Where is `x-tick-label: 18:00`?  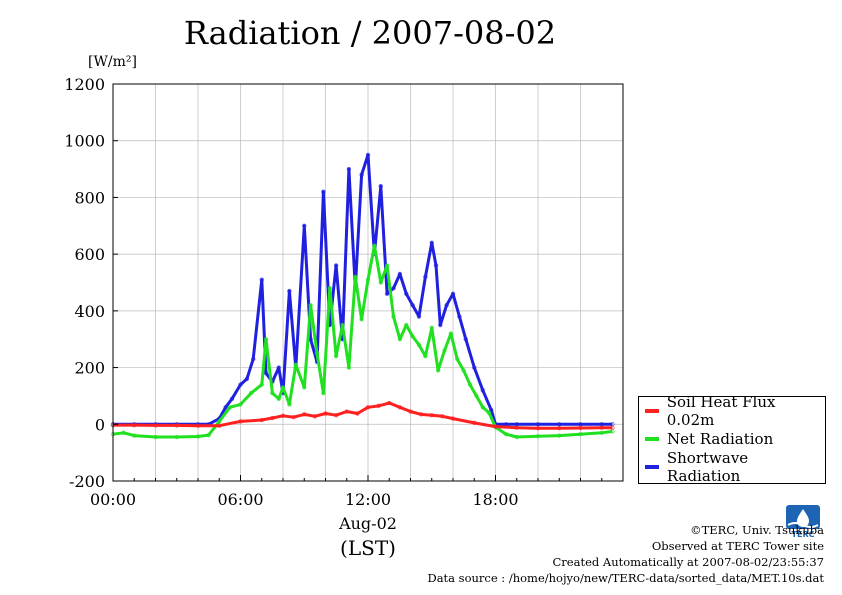 x-tick-label: 18:00 is located at coordinates (495, 499).